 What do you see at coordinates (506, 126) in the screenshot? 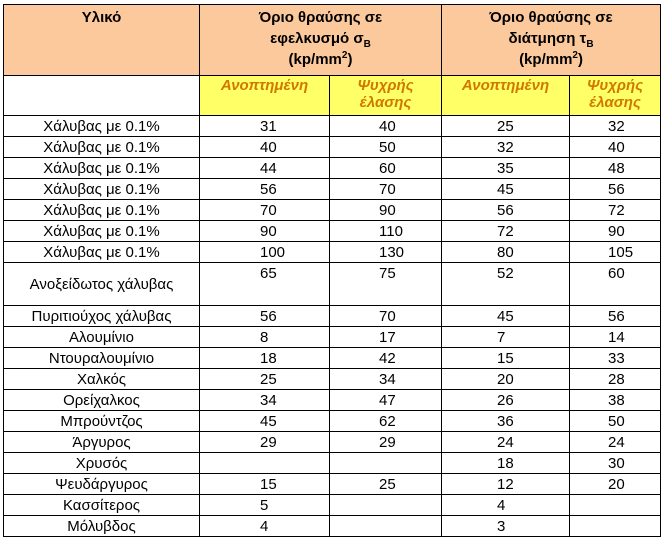
I see `shear-annealed-value: 25` at bounding box center [506, 126].